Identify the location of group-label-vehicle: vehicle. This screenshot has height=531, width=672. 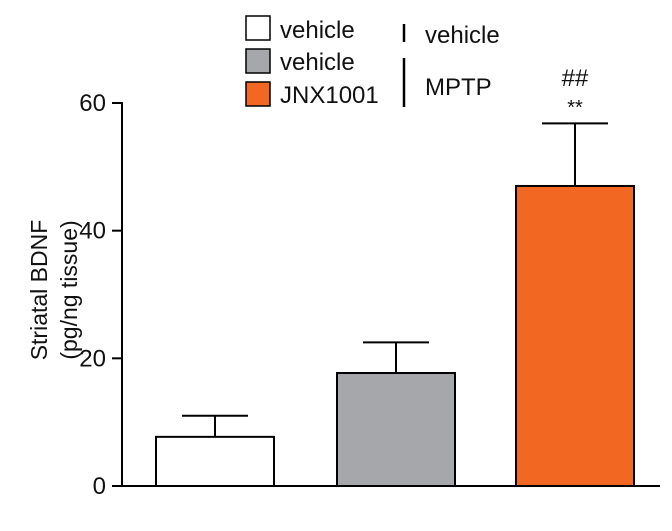
(462, 35).